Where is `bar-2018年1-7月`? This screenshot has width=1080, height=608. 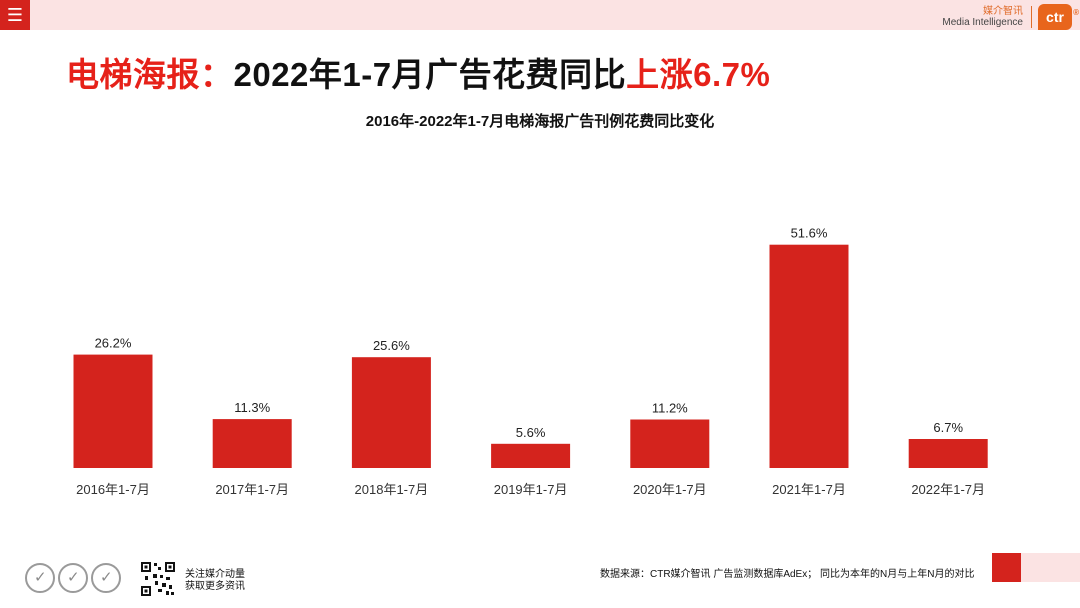
bar-2018年1-7月 is located at coordinates (391, 412).